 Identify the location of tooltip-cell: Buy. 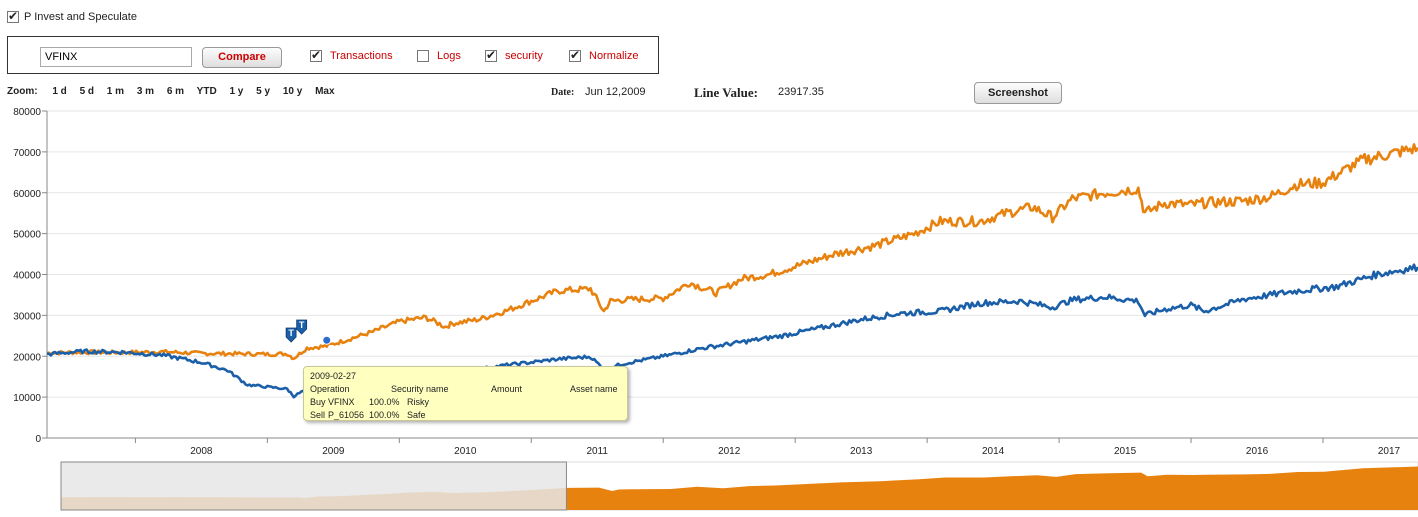
(318, 402).